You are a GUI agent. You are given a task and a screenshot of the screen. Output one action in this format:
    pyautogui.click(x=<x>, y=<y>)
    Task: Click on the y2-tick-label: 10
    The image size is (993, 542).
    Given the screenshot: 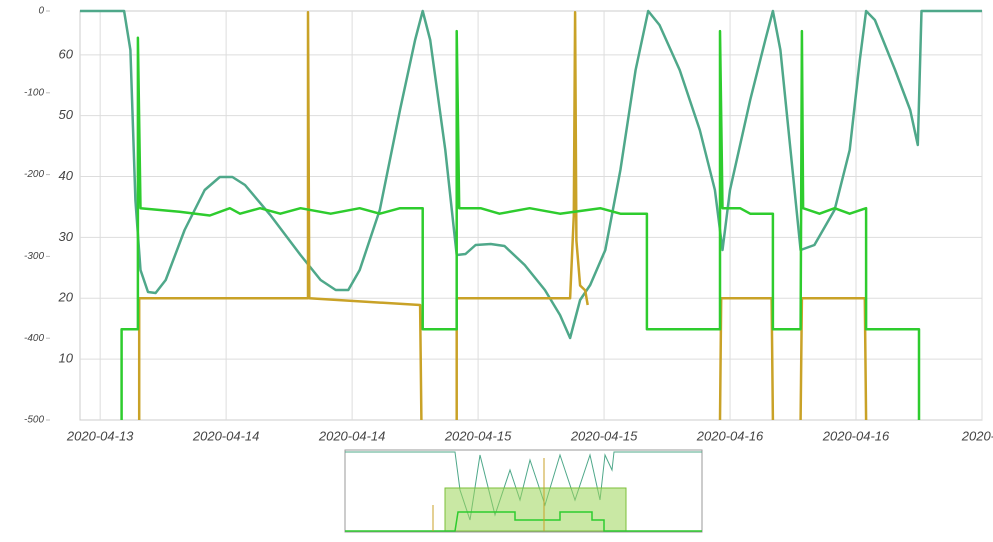 What is the action you would take?
    pyautogui.click(x=66, y=358)
    